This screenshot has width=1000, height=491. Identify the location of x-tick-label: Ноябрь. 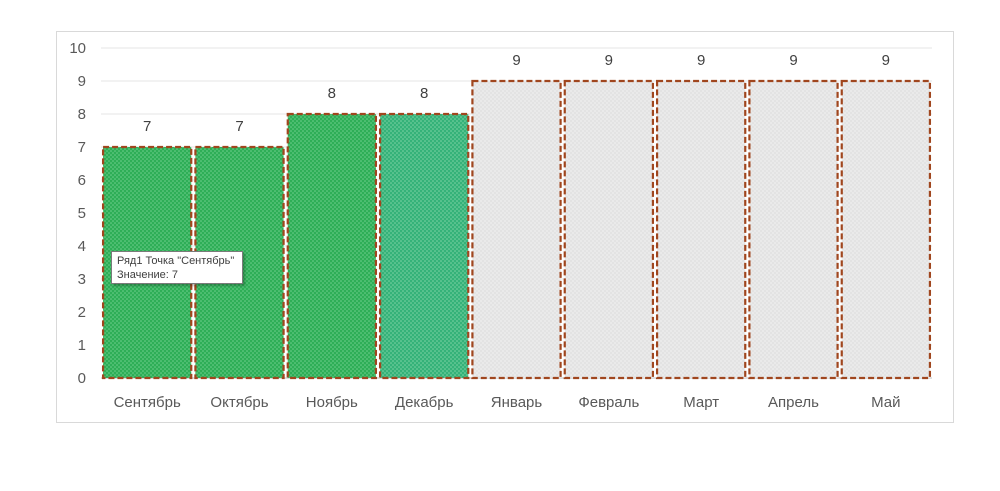
(332, 402).